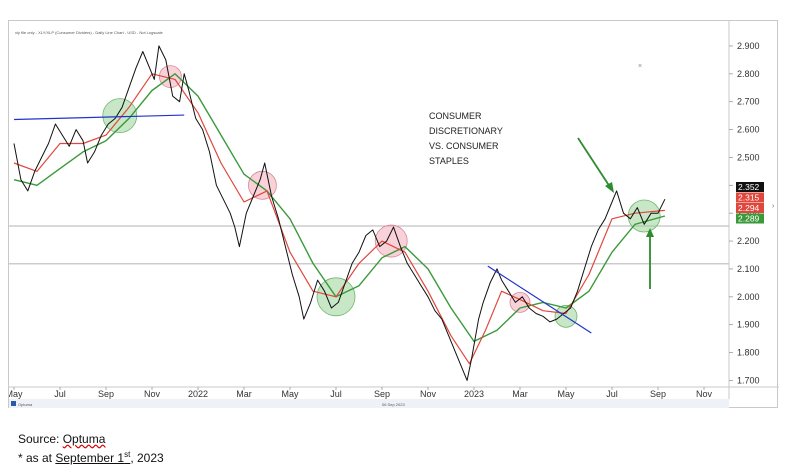  Describe the element at coordinates (748, 46) in the screenshot. I see `y-tick-label-12: 2.900` at that location.